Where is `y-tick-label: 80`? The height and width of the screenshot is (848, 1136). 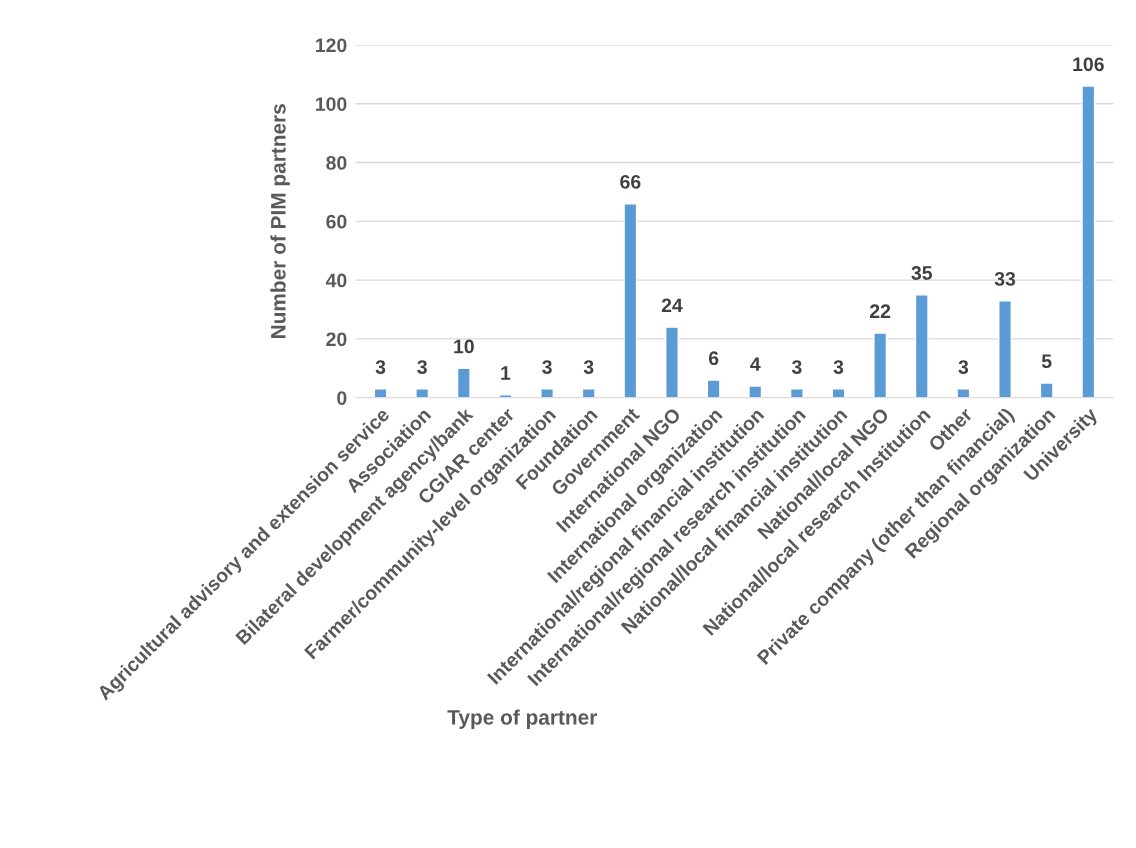
y-tick-label: 80 is located at coordinates (336, 163).